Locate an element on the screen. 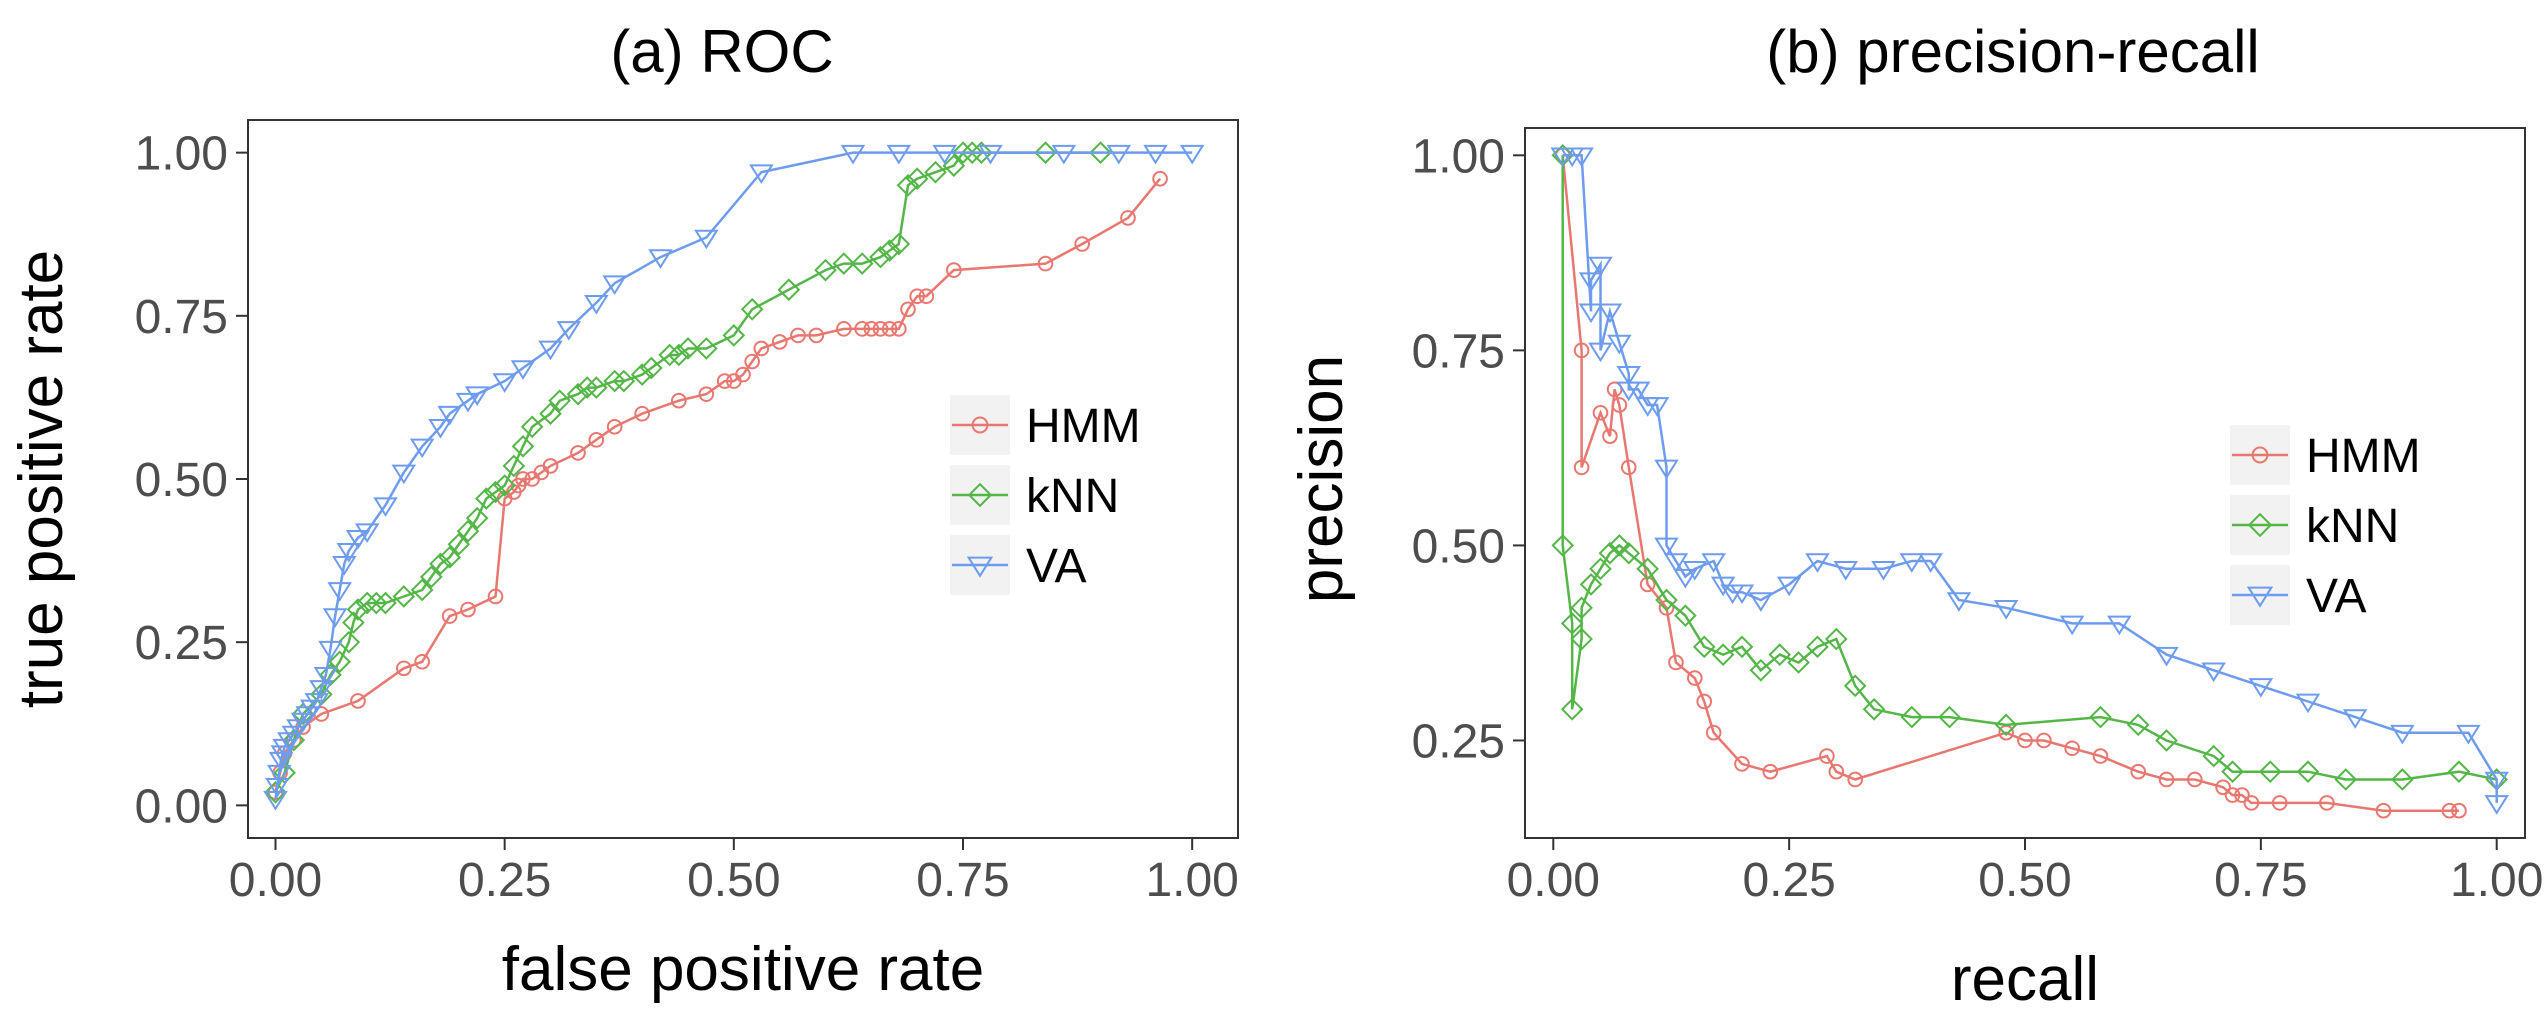 Image resolution: width=2546 pixels, height=1017 pixels. chart-title: (a) ROC is located at coordinates (721, 51).